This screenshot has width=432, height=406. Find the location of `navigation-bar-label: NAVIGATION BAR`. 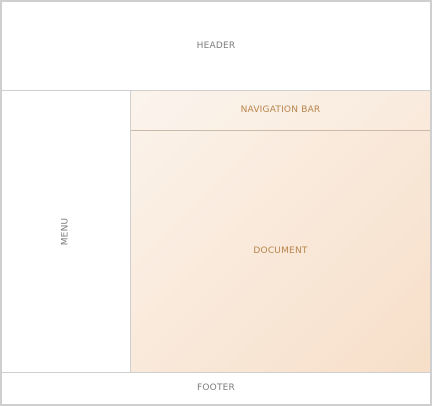

navigation-bar-label: NAVIGATION BAR is located at coordinates (280, 110).